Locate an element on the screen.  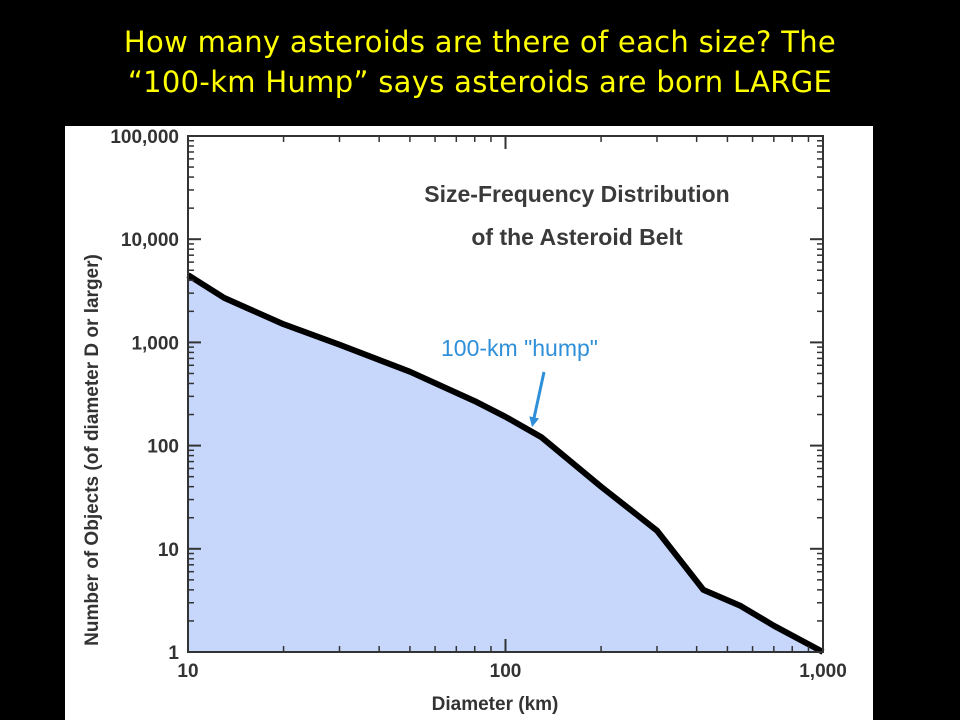
y-tick-label: 10 is located at coordinates (168, 550).